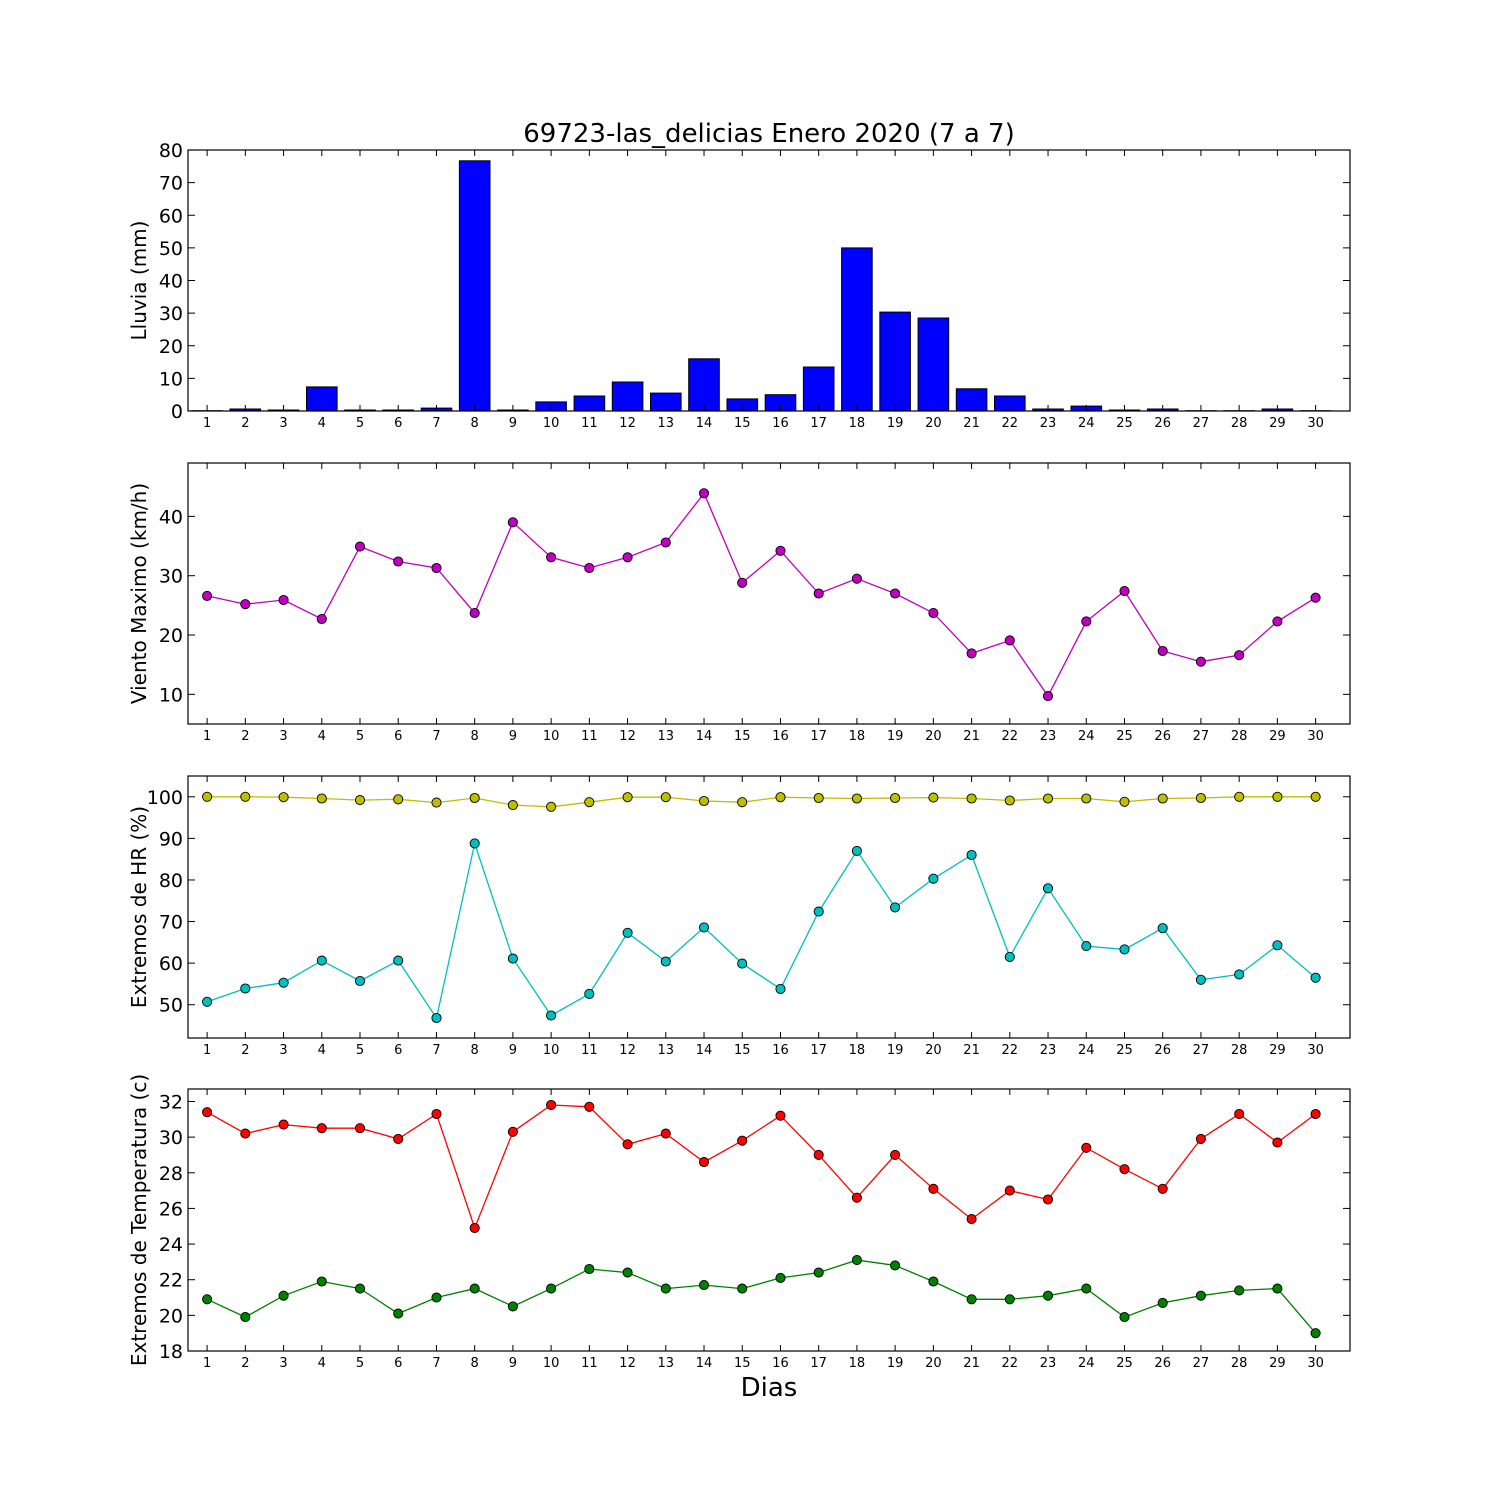 This screenshot has width=1500, height=1500. I want to click on temperature-x-tick-label: 8, so click(475, 1363).